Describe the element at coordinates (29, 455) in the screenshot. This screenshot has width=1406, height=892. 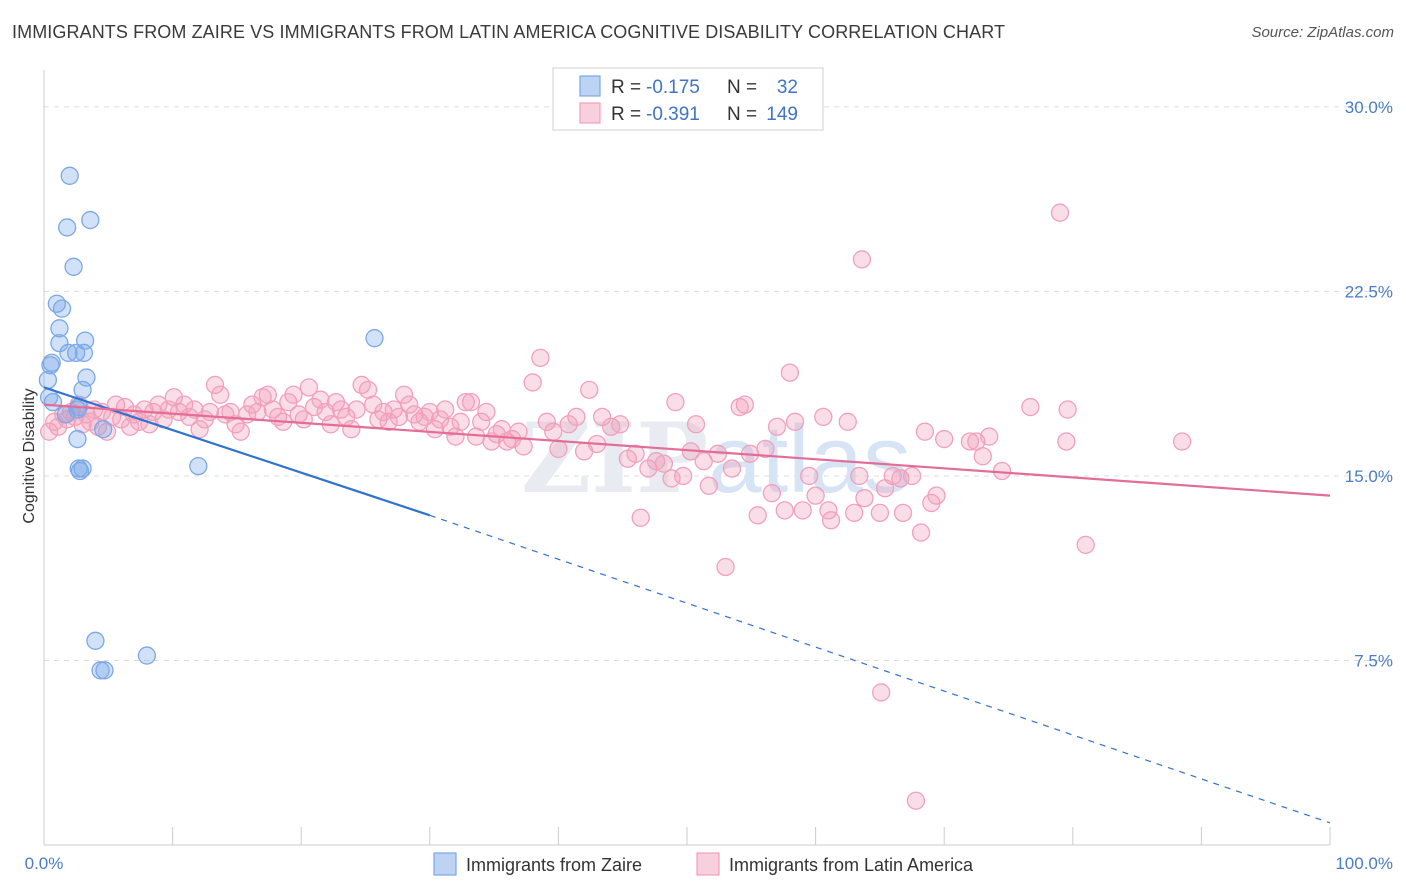
I see `y-axis-title: Cognitive Disability` at that location.